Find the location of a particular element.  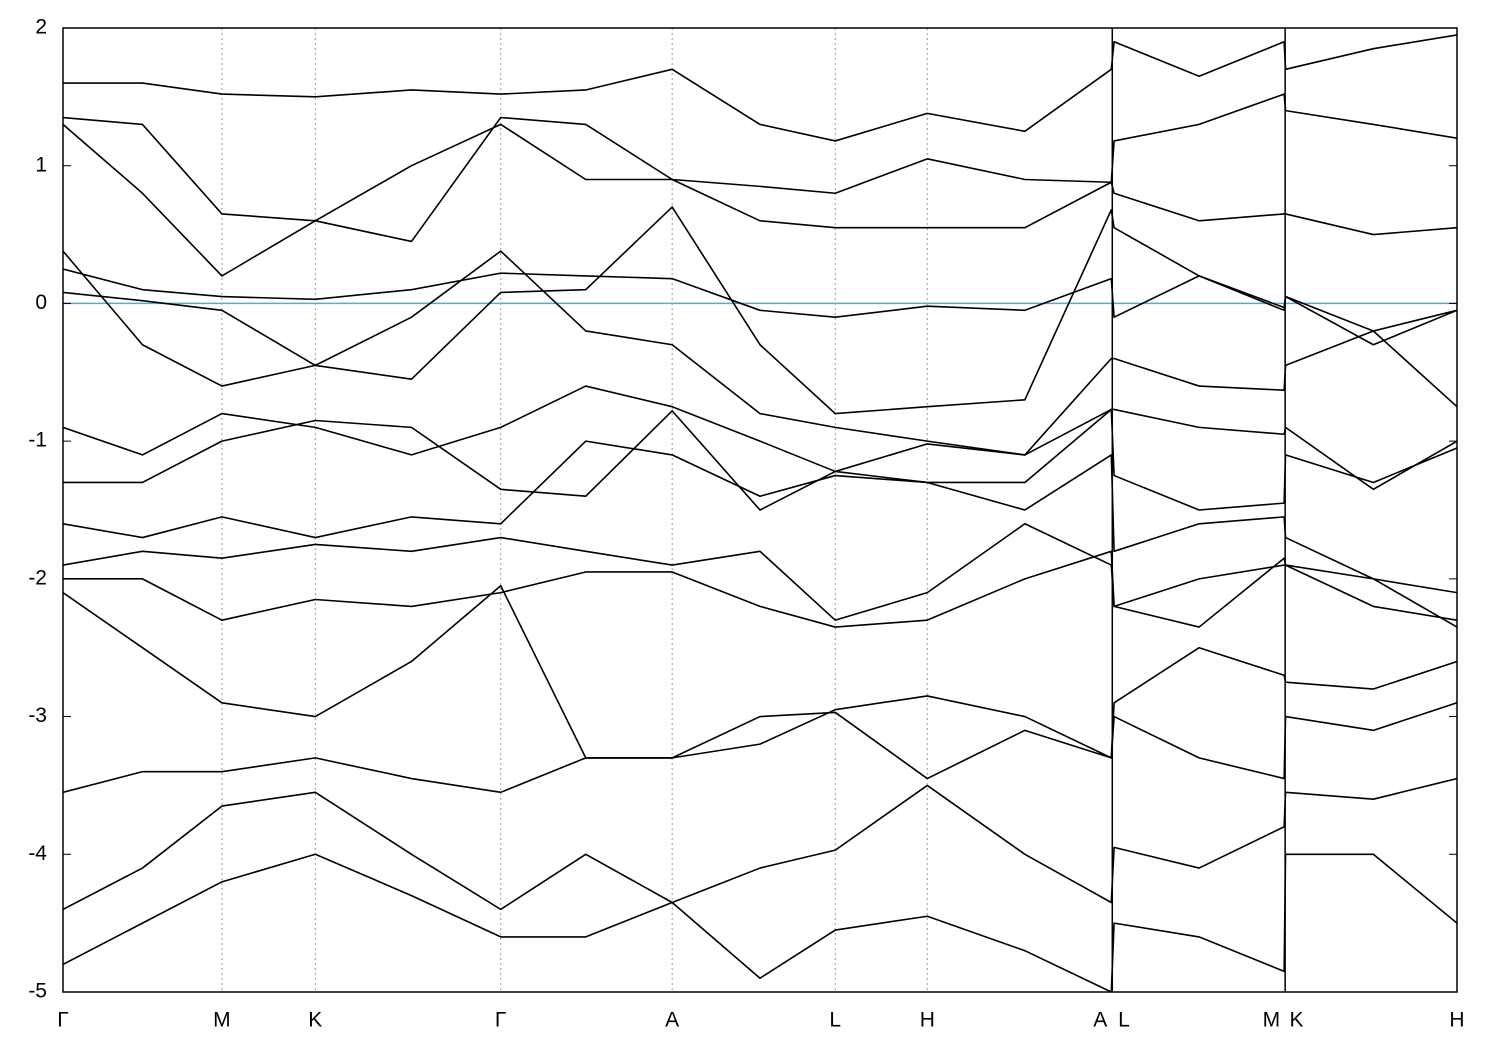

y-tick-label: -1 is located at coordinates (37, 440).